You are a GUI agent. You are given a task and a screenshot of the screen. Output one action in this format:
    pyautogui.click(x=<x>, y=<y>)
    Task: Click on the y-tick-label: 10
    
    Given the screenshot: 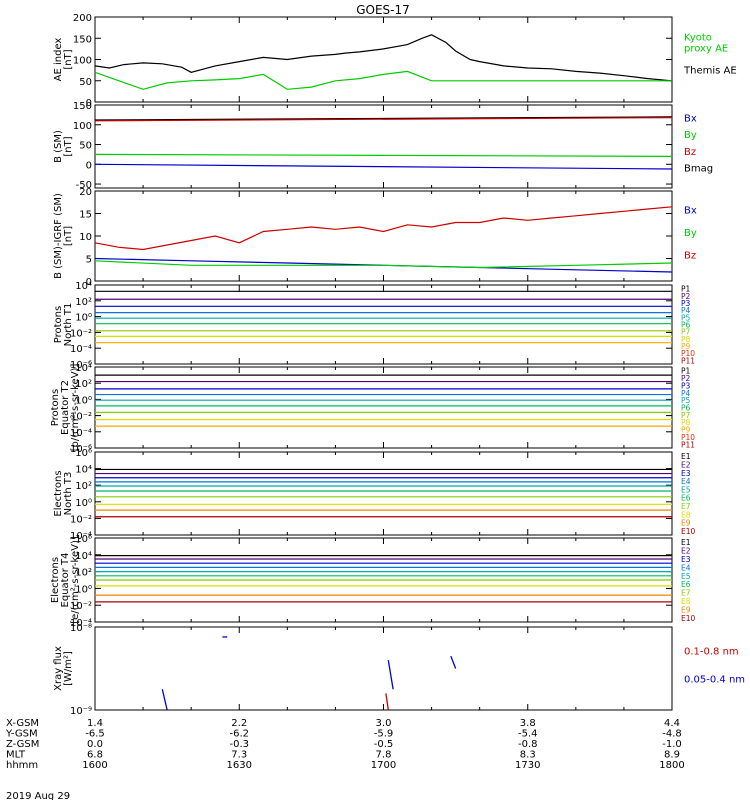 What is the action you would take?
    pyautogui.click(x=85, y=237)
    